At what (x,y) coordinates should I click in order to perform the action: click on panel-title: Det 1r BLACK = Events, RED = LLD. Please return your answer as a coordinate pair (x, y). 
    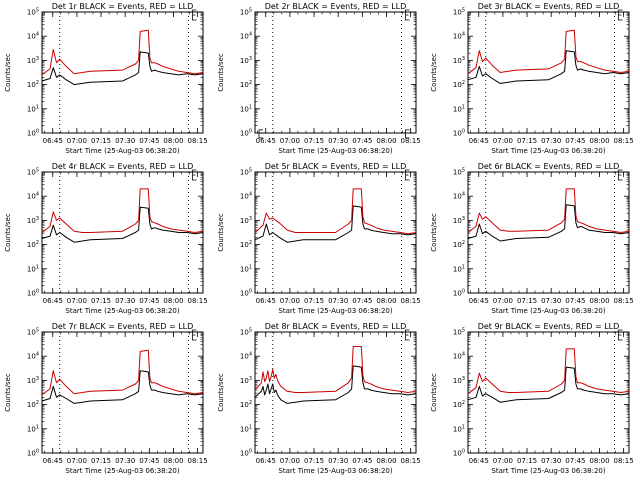
    Looking at the image, I should click on (123, 6).